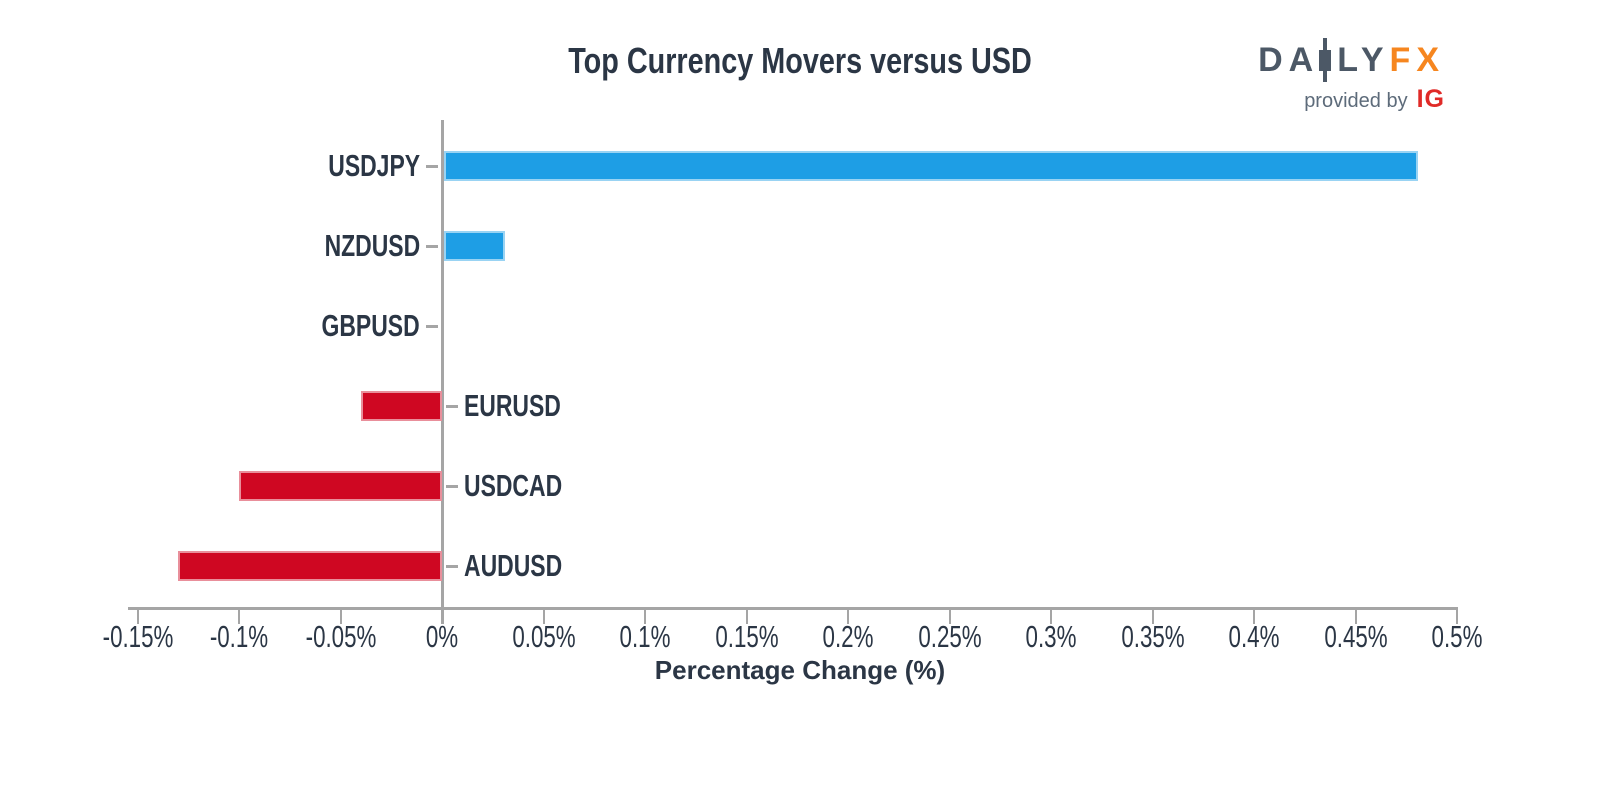  What do you see at coordinates (793, 608) in the screenshot?
I see `x-axis-line` at bounding box center [793, 608].